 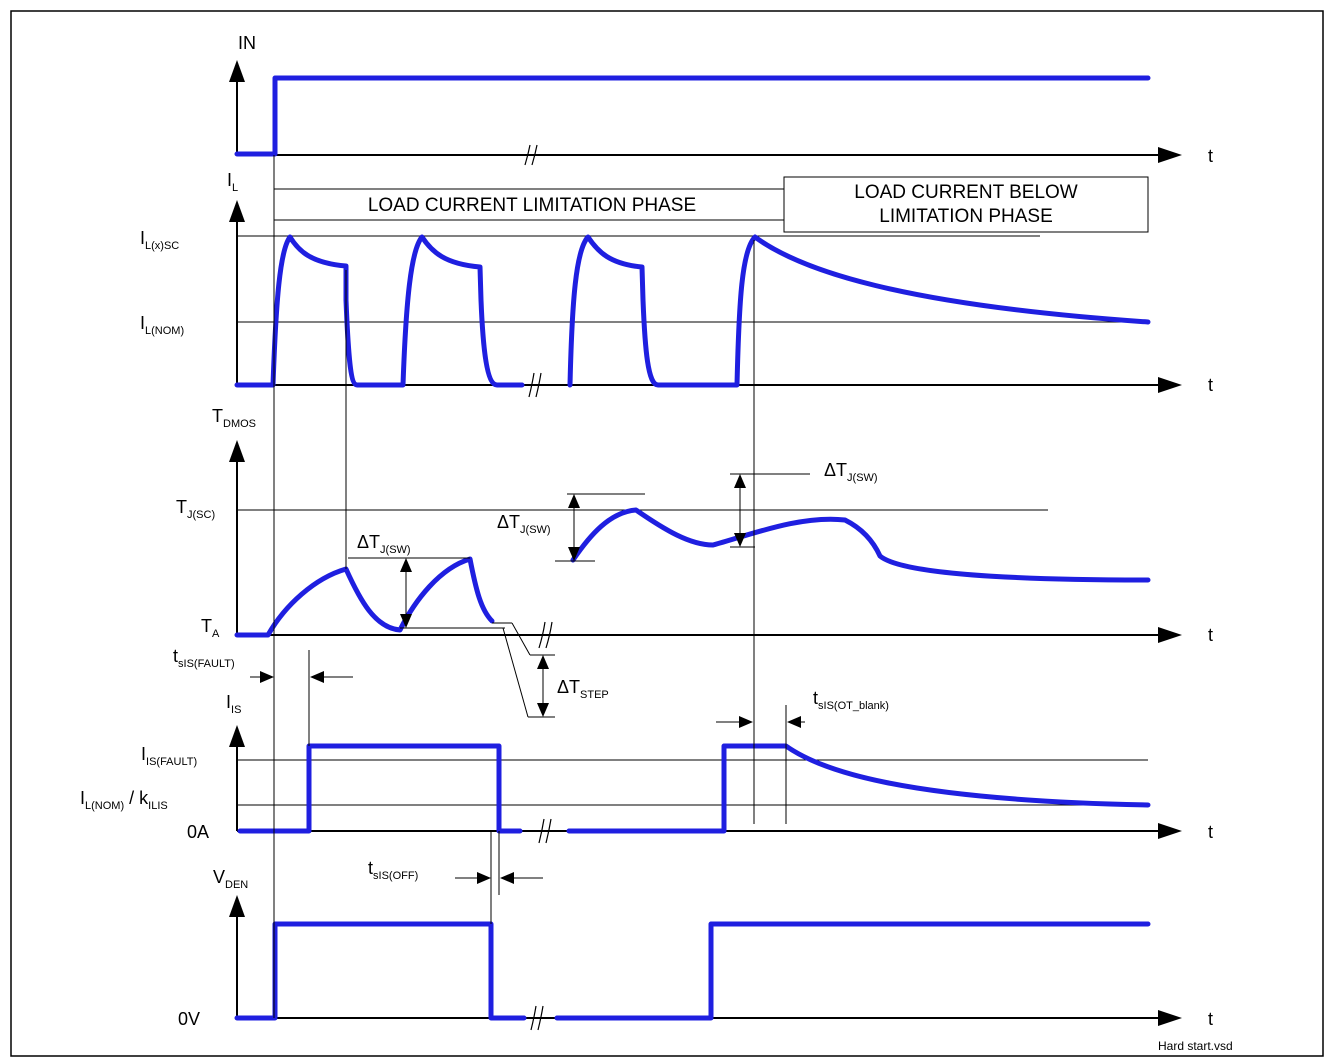 What do you see at coordinates (406, 621) in the screenshot?
I see `delta-tj-left-arrow-down` at bounding box center [406, 621].